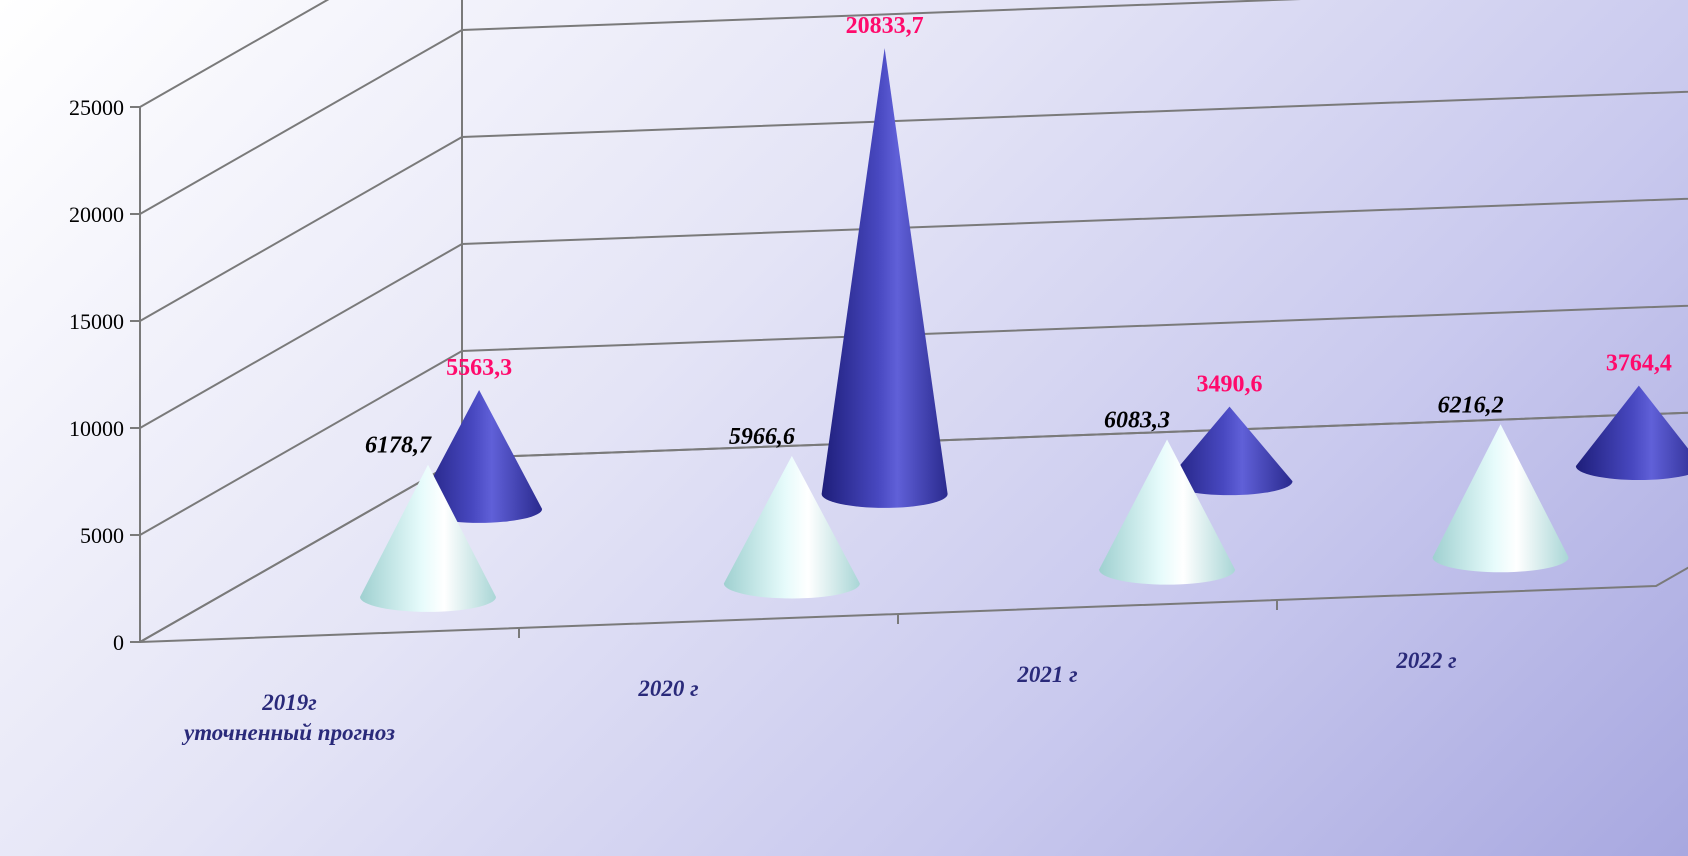  Describe the element at coordinates (1425, 660) in the screenshot. I see `x-tick-label: 2022 г` at that location.